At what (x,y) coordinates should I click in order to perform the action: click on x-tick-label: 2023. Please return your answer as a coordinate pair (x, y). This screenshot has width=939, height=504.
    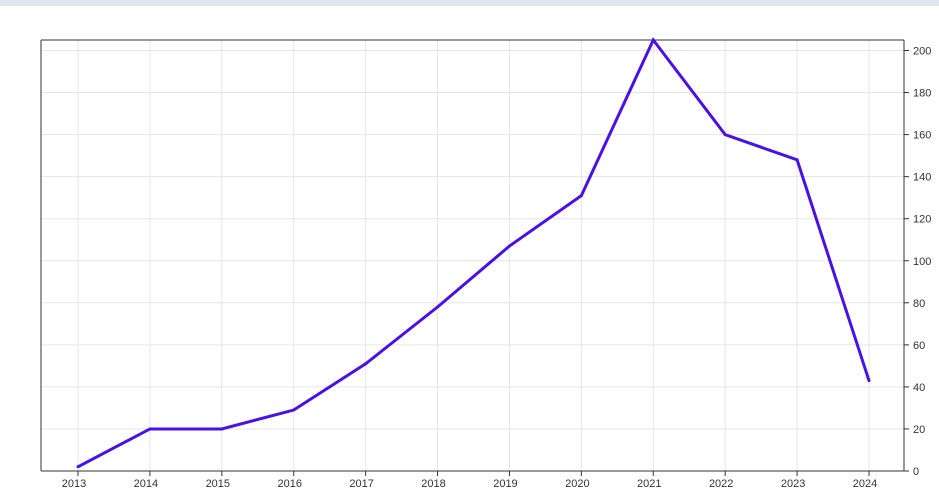
    Looking at the image, I should click on (793, 484).